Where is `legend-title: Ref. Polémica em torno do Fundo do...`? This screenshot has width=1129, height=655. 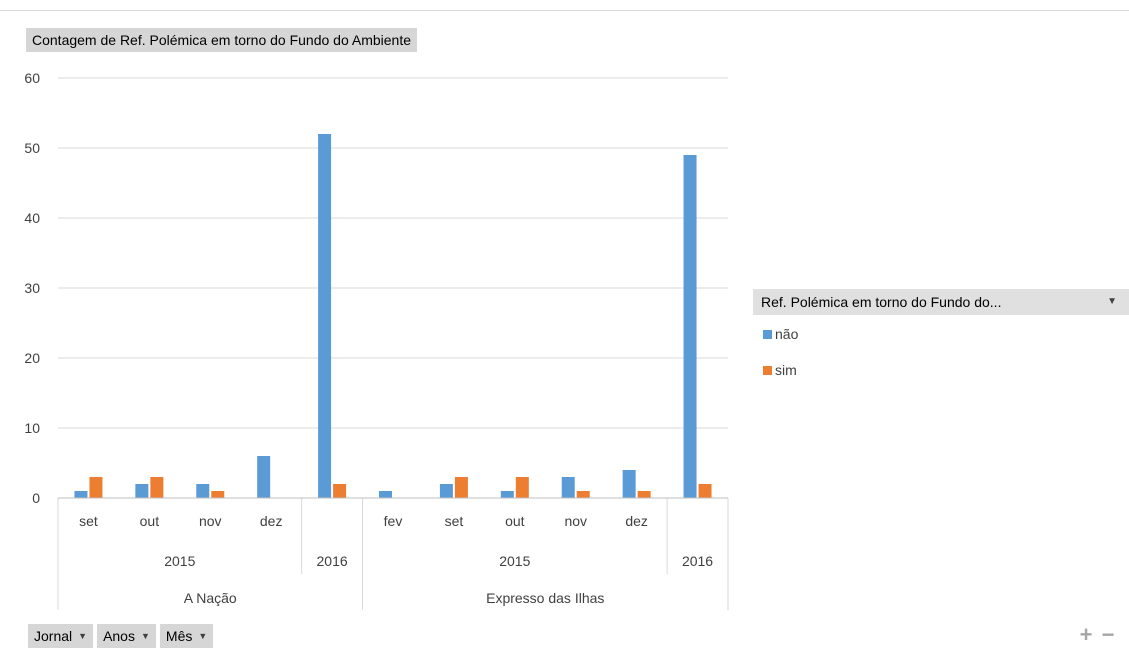 legend-title: Ref. Polémica em torno do Fundo do... is located at coordinates (881, 302).